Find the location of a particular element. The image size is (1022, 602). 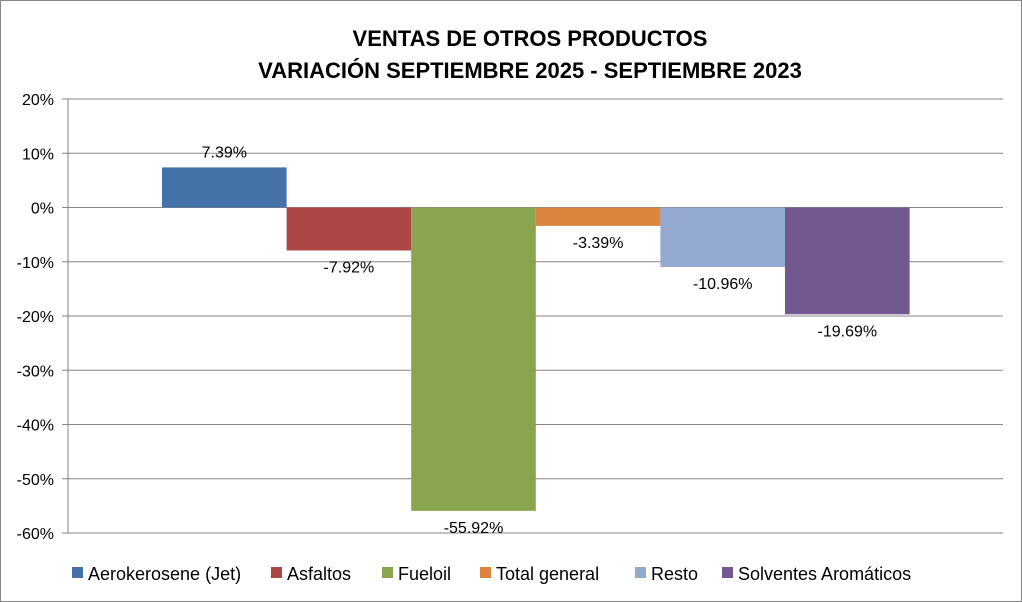

chart-title-line-1: VENTAS DE OTROS PRODUCTOS is located at coordinates (530, 38).